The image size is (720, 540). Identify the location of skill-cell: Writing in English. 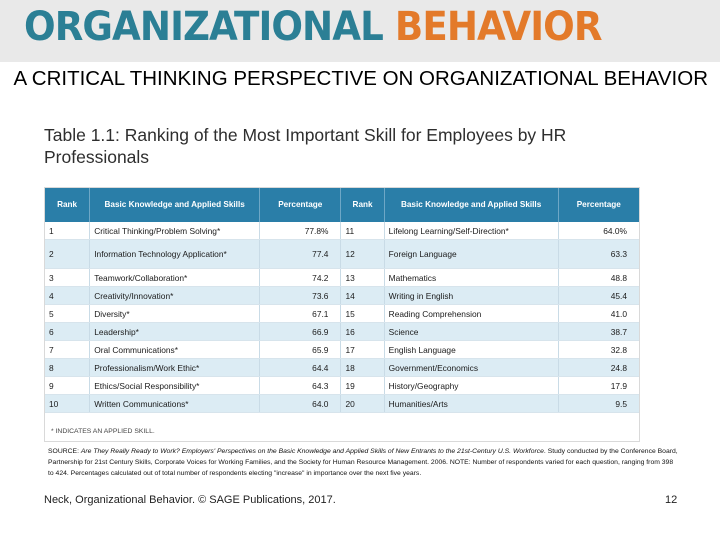
(471, 295).